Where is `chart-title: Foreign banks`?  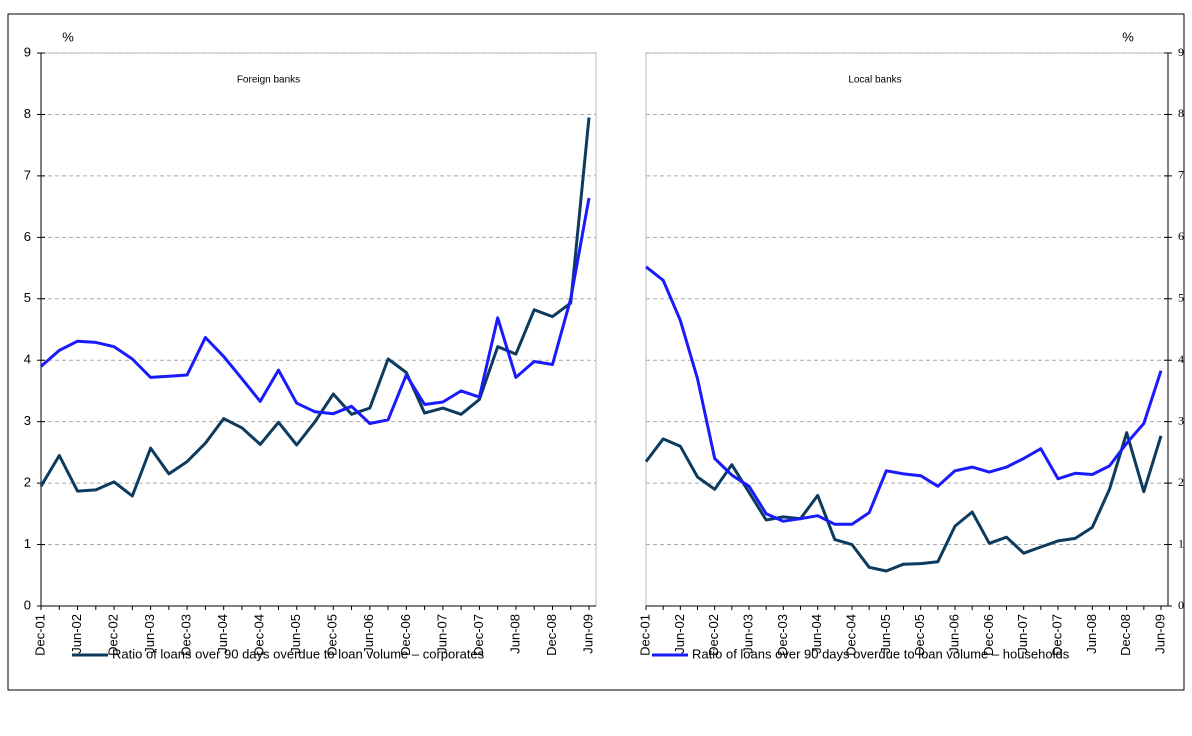 chart-title: Foreign banks is located at coordinates (268, 80).